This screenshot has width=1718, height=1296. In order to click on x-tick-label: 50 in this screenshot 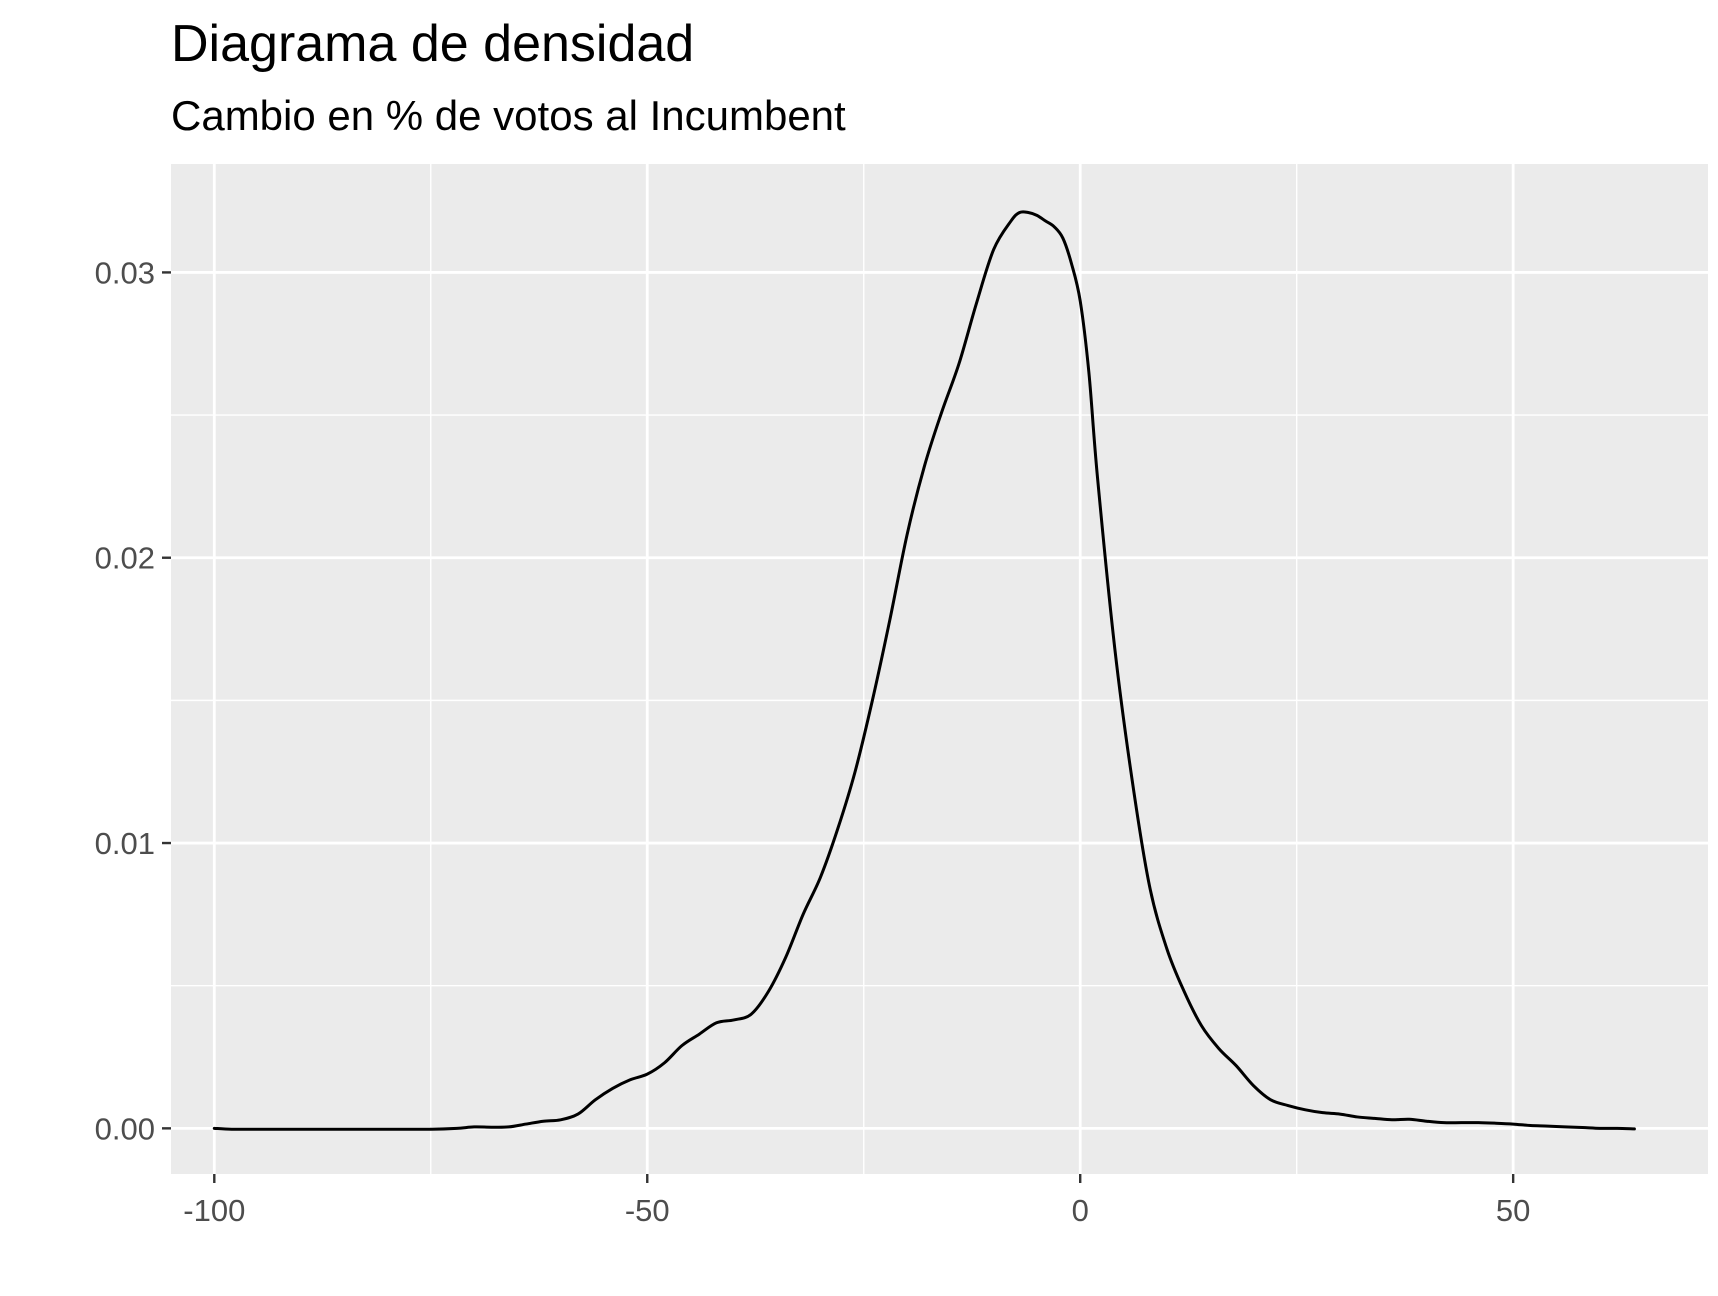, I will do `click(1513, 1210)`.